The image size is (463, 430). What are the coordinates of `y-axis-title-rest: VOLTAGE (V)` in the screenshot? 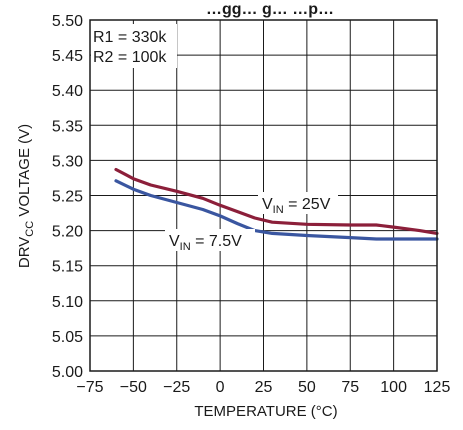 It's located at (24, 172).